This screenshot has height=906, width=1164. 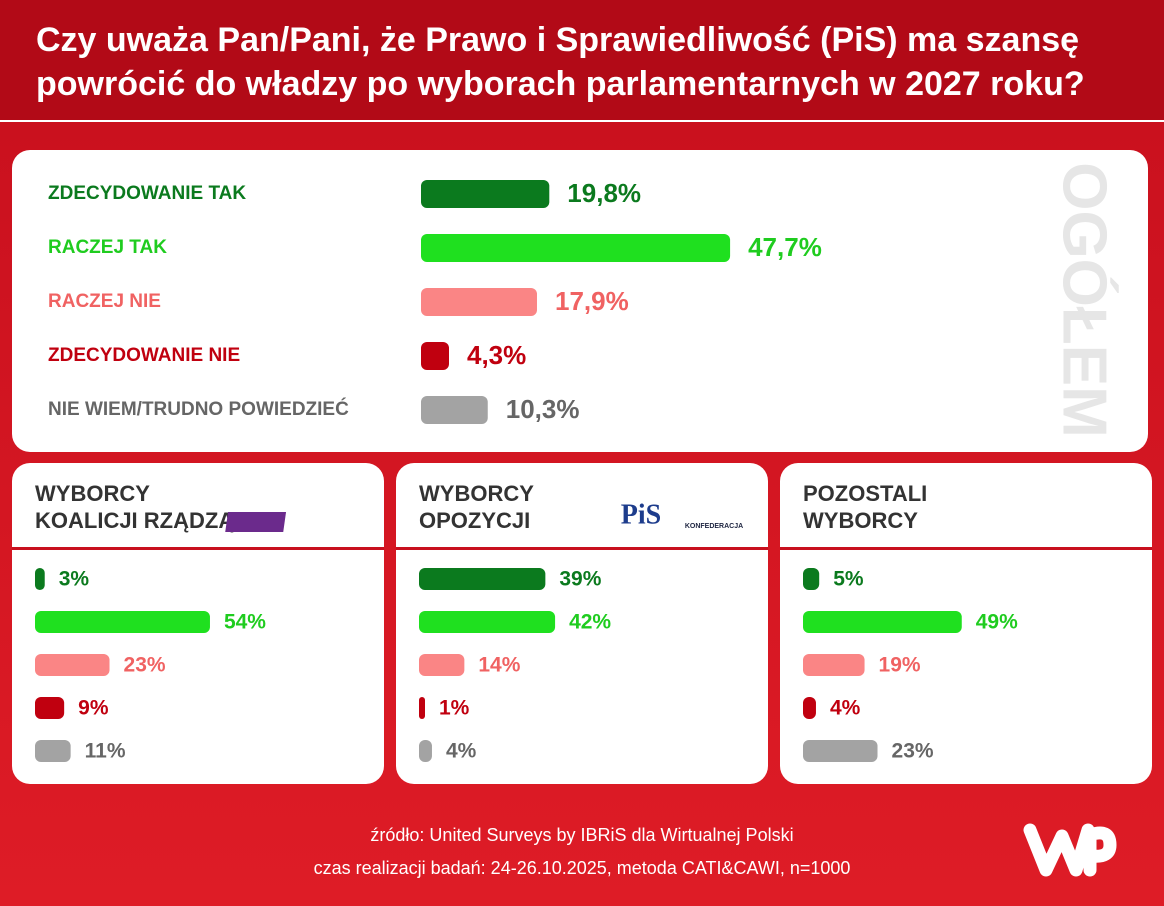 I want to click on value-label: 39%, so click(x=580, y=579).